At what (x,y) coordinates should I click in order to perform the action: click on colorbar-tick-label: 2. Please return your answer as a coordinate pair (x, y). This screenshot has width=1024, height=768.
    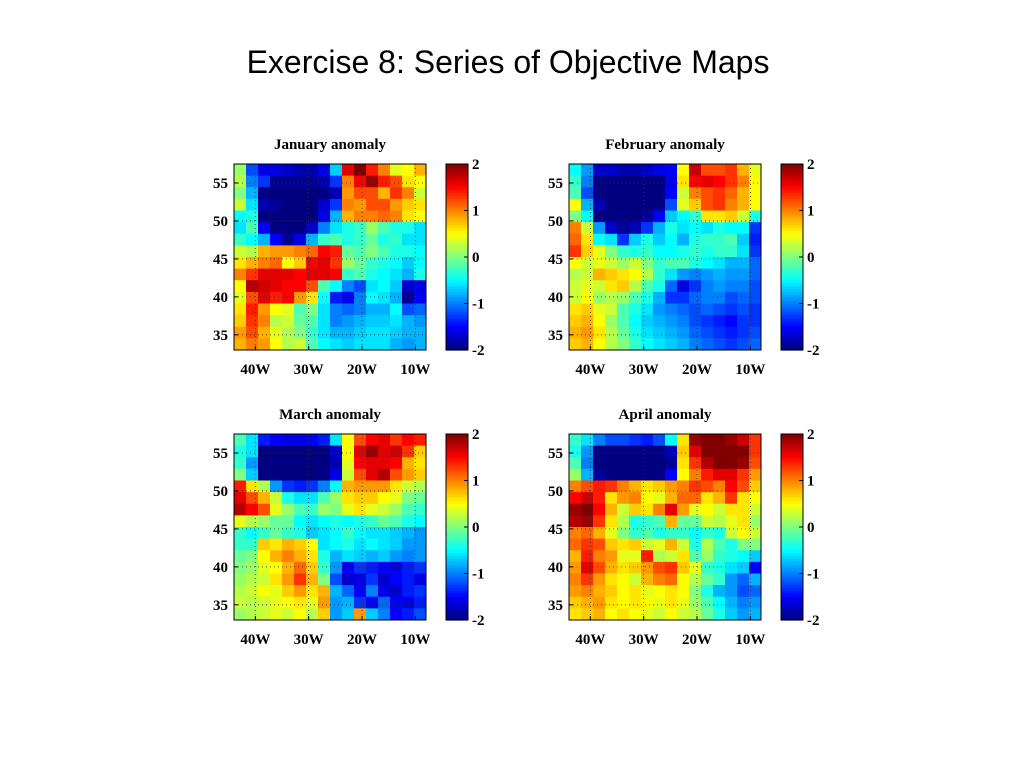
    Looking at the image, I should click on (811, 435).